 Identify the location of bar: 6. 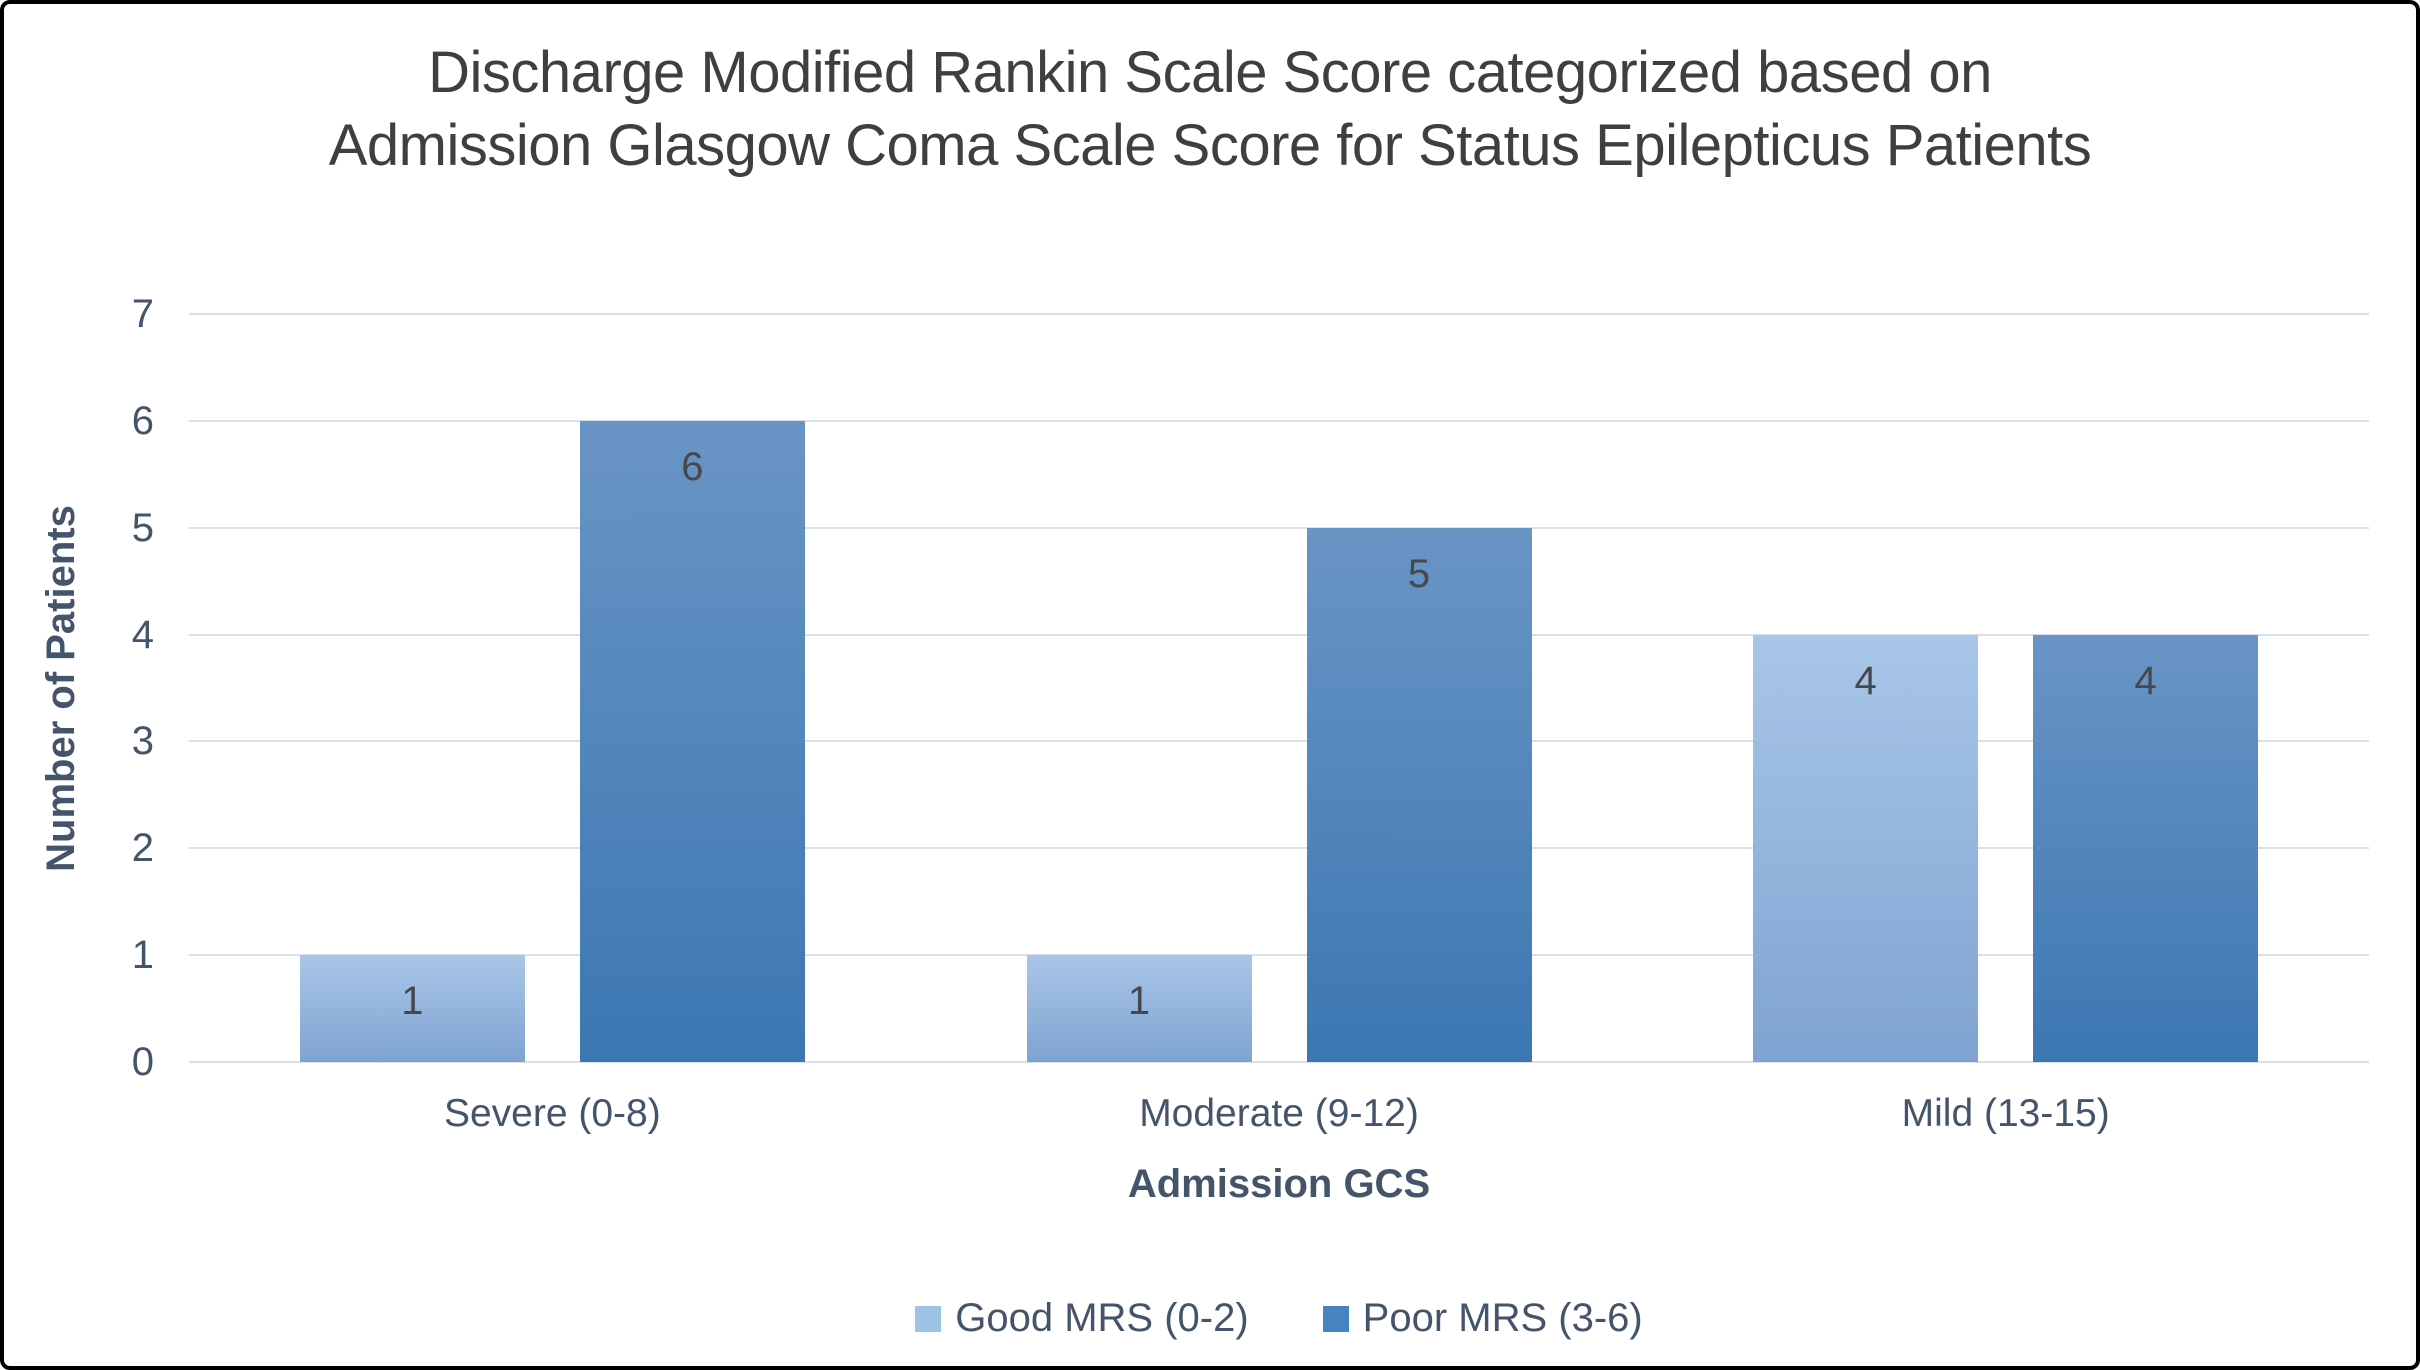
(692, 741).